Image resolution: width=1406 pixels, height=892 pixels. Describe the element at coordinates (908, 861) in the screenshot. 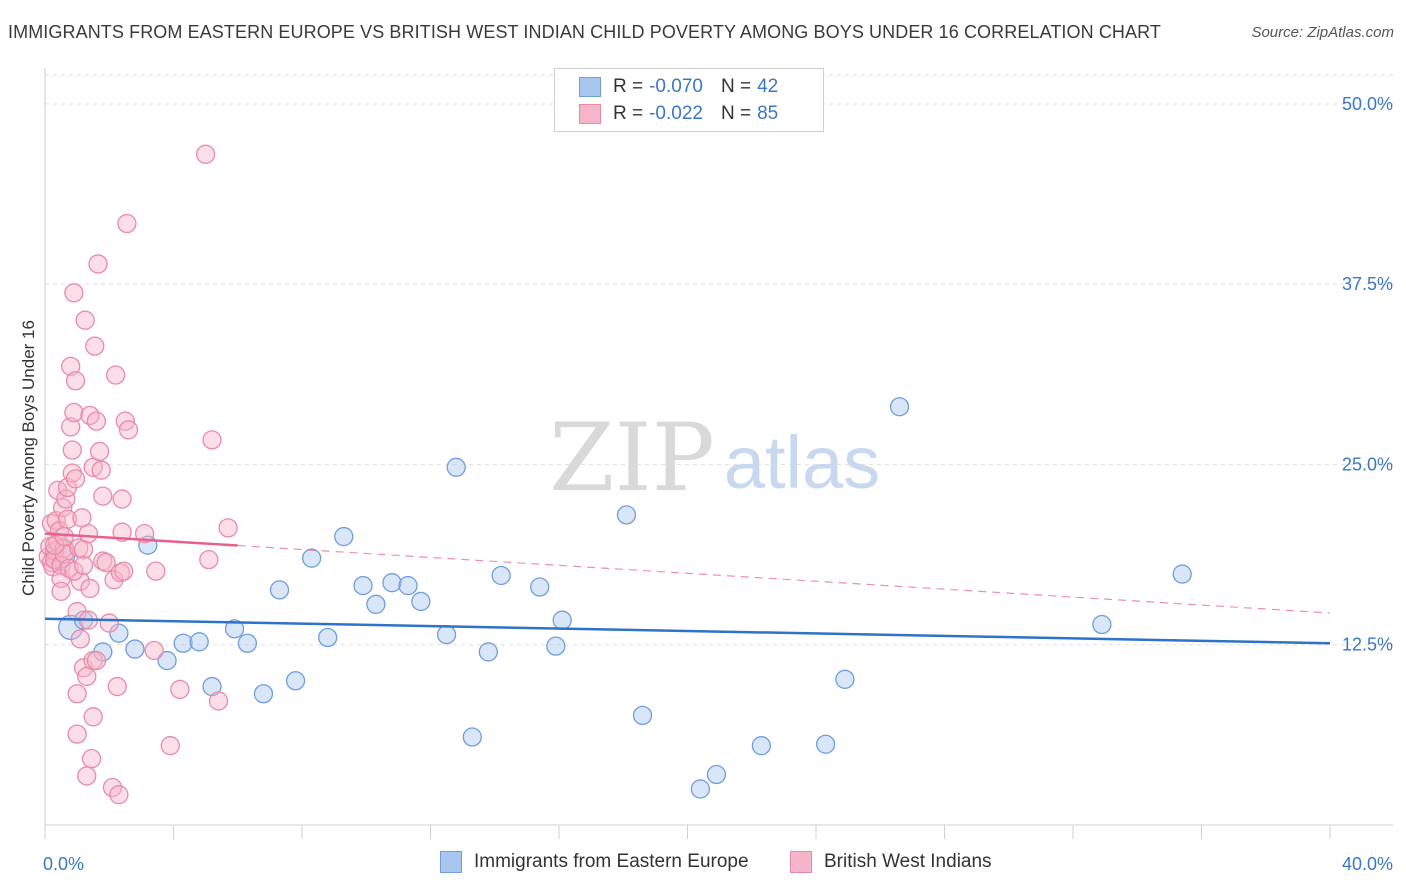

I see `series-label-pink: British West Indians` at that location.